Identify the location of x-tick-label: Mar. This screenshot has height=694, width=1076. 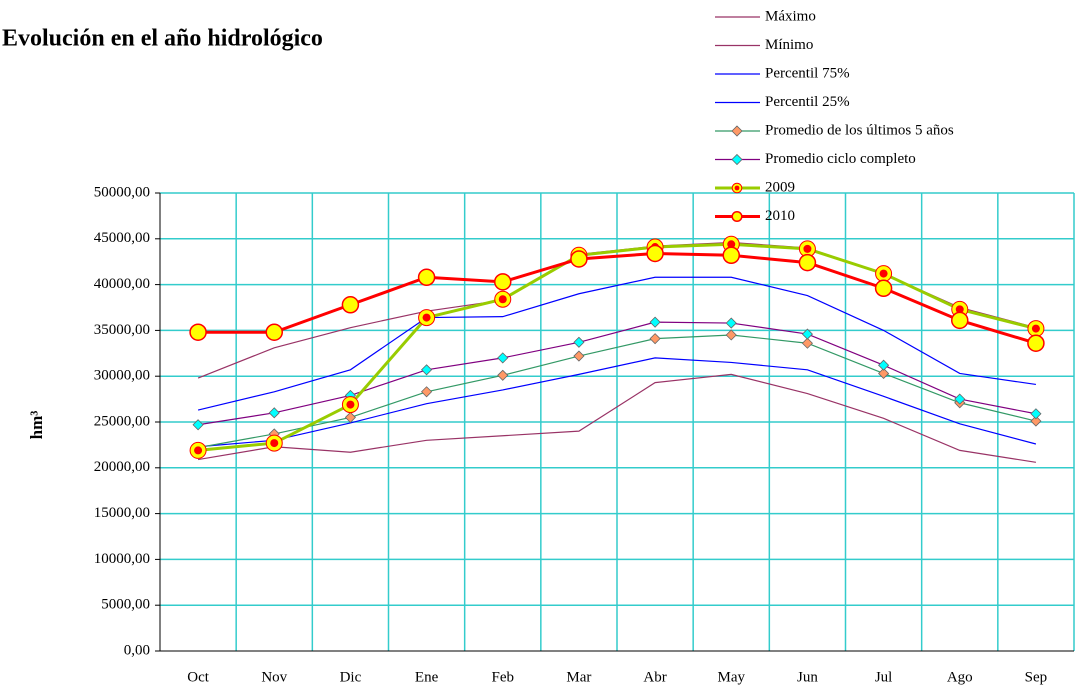
(578, 677).